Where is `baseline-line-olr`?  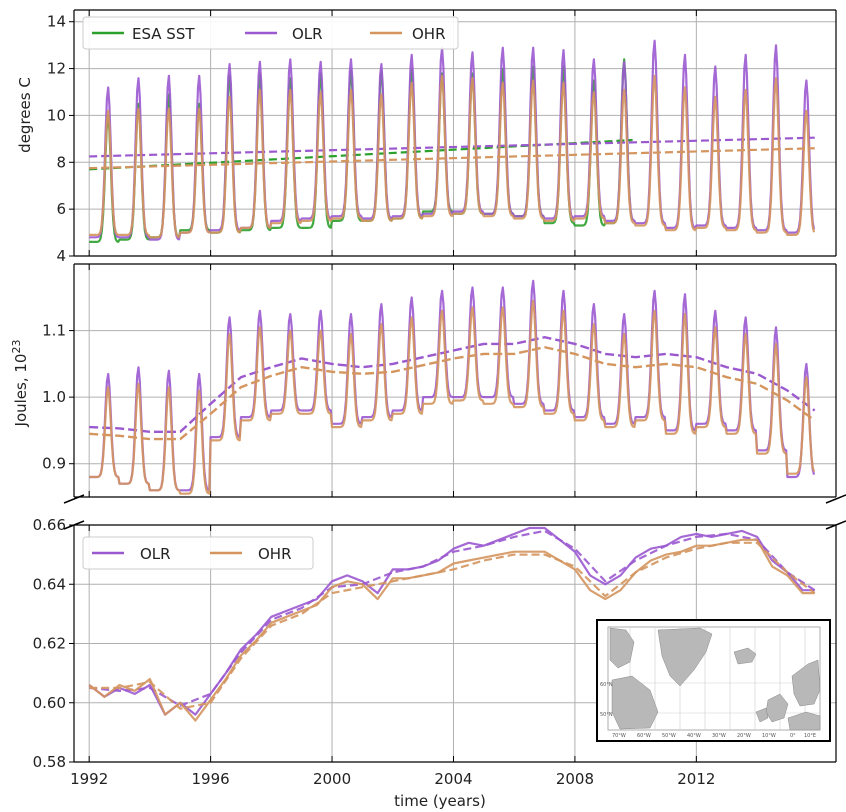
baseline-line-olr is located at coordinates (452, 384).